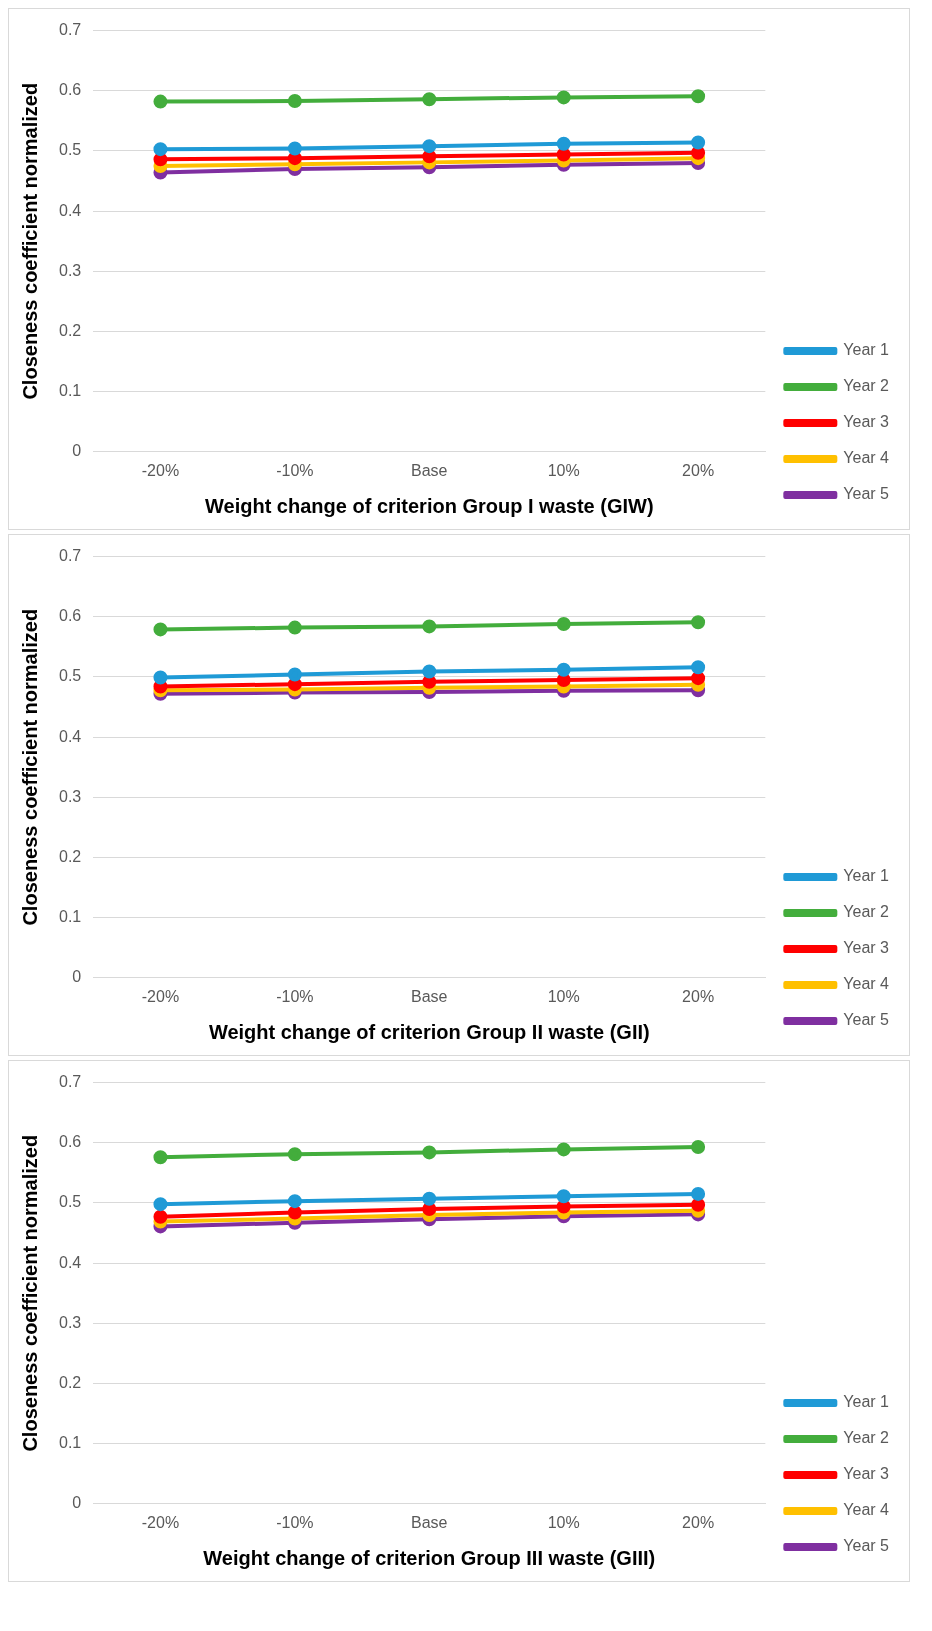  I want to click on x-axis-title: Weight change of criterion Group II waste (GII), so click(429, 1031).